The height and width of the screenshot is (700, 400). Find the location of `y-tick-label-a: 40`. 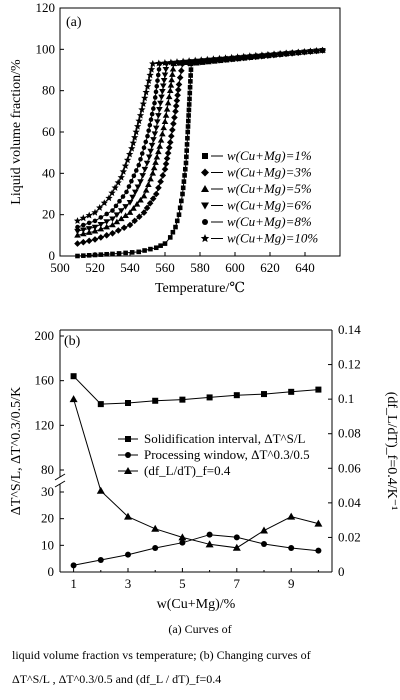

y-tick-label-a: 40 is located at coordinates (48, 172).